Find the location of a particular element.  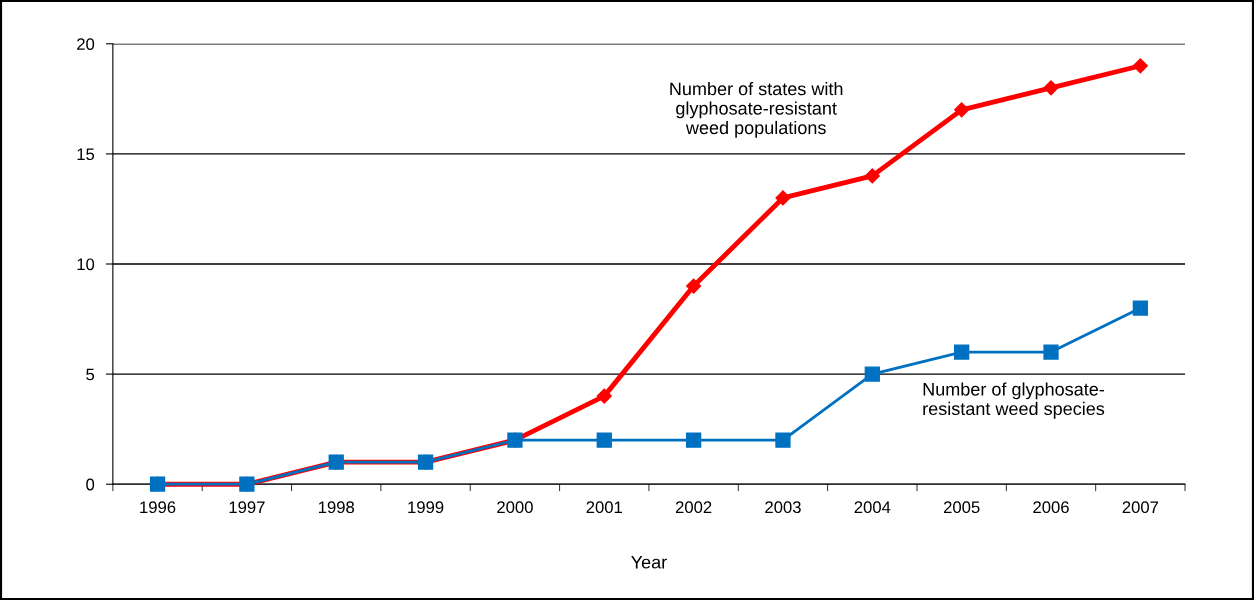

x-tick-label: 2005 is located at coordinates (961, 507).